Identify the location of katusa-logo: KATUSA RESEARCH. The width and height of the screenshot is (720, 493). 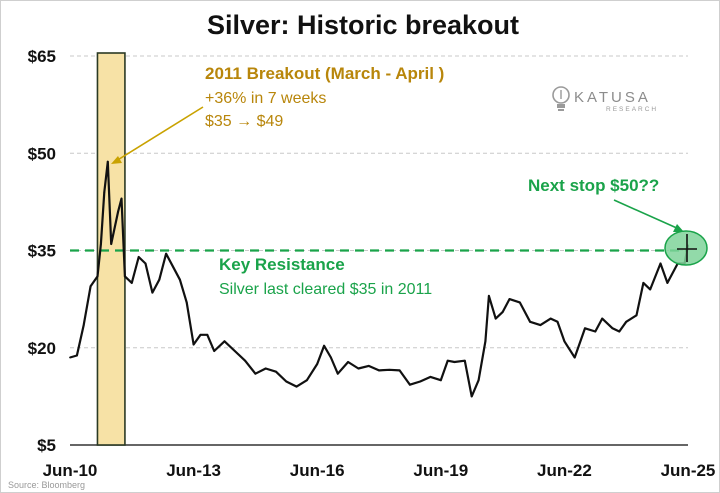
(605, 99).